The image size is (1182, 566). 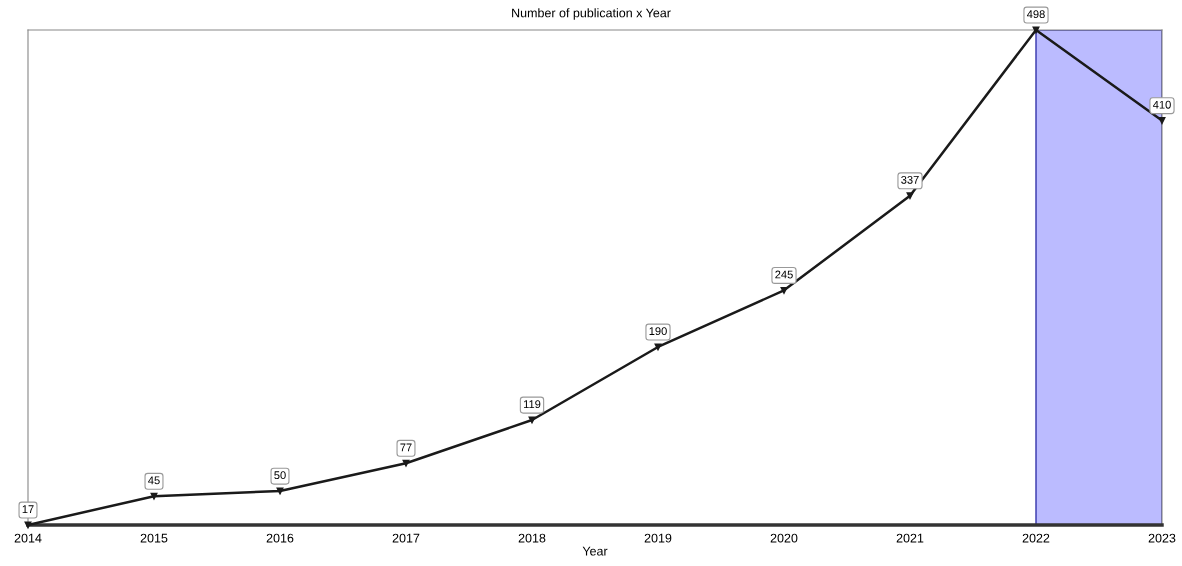 What do you see at coordinates (154, 480) in the screenshot?
I see `data-label: 45` at bounding box center [154, 480].